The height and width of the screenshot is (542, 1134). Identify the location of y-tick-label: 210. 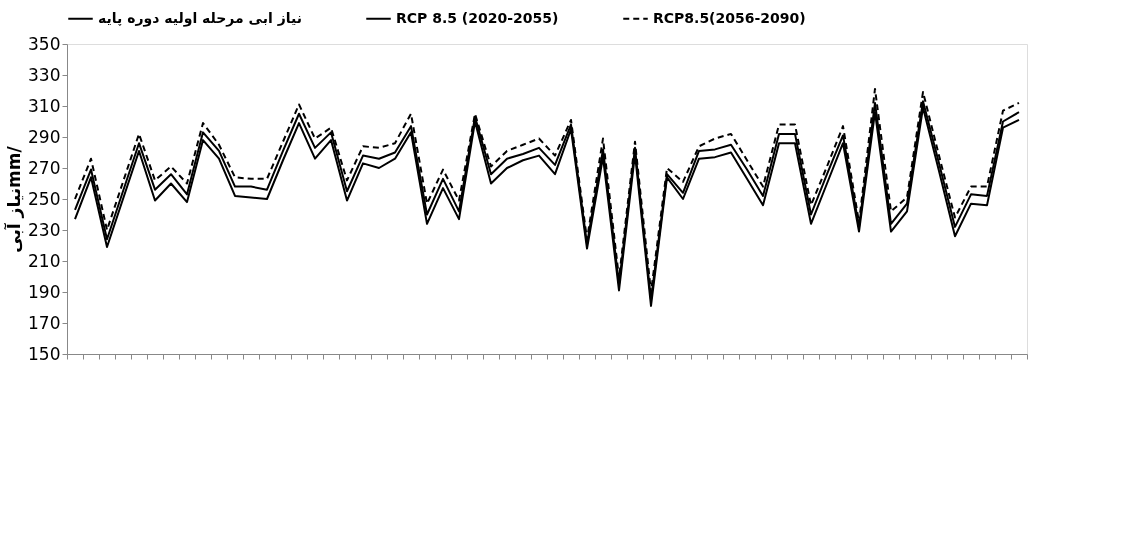
(44, 260).